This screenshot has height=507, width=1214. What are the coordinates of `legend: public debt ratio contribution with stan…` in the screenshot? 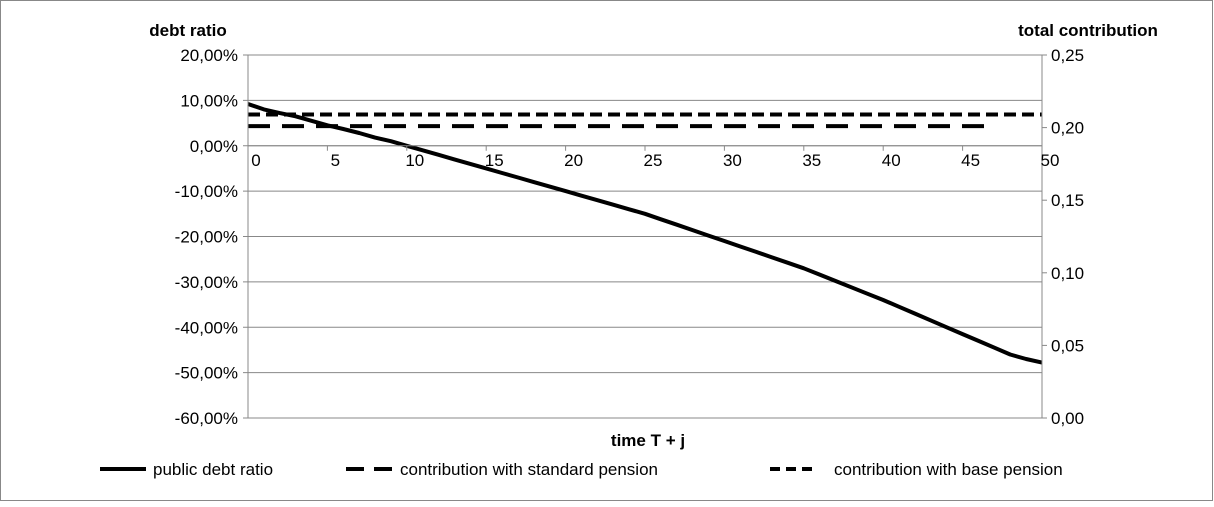 It's located at (581, 469).